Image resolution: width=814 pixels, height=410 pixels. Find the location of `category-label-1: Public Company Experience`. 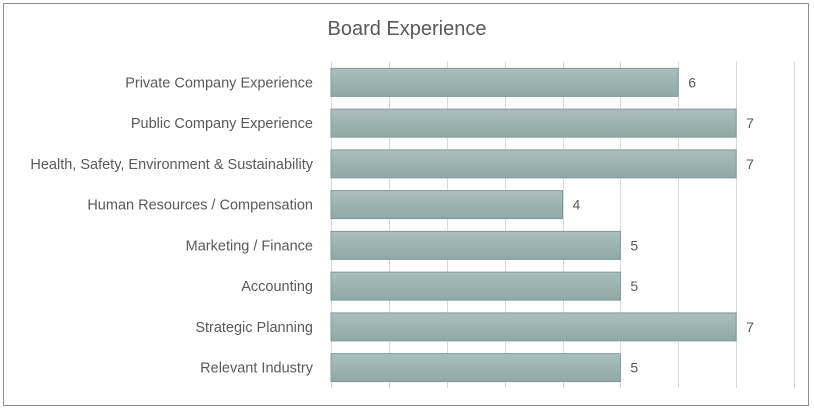

category-label-1: Public Company Experience is located at coordinates (222, 124).